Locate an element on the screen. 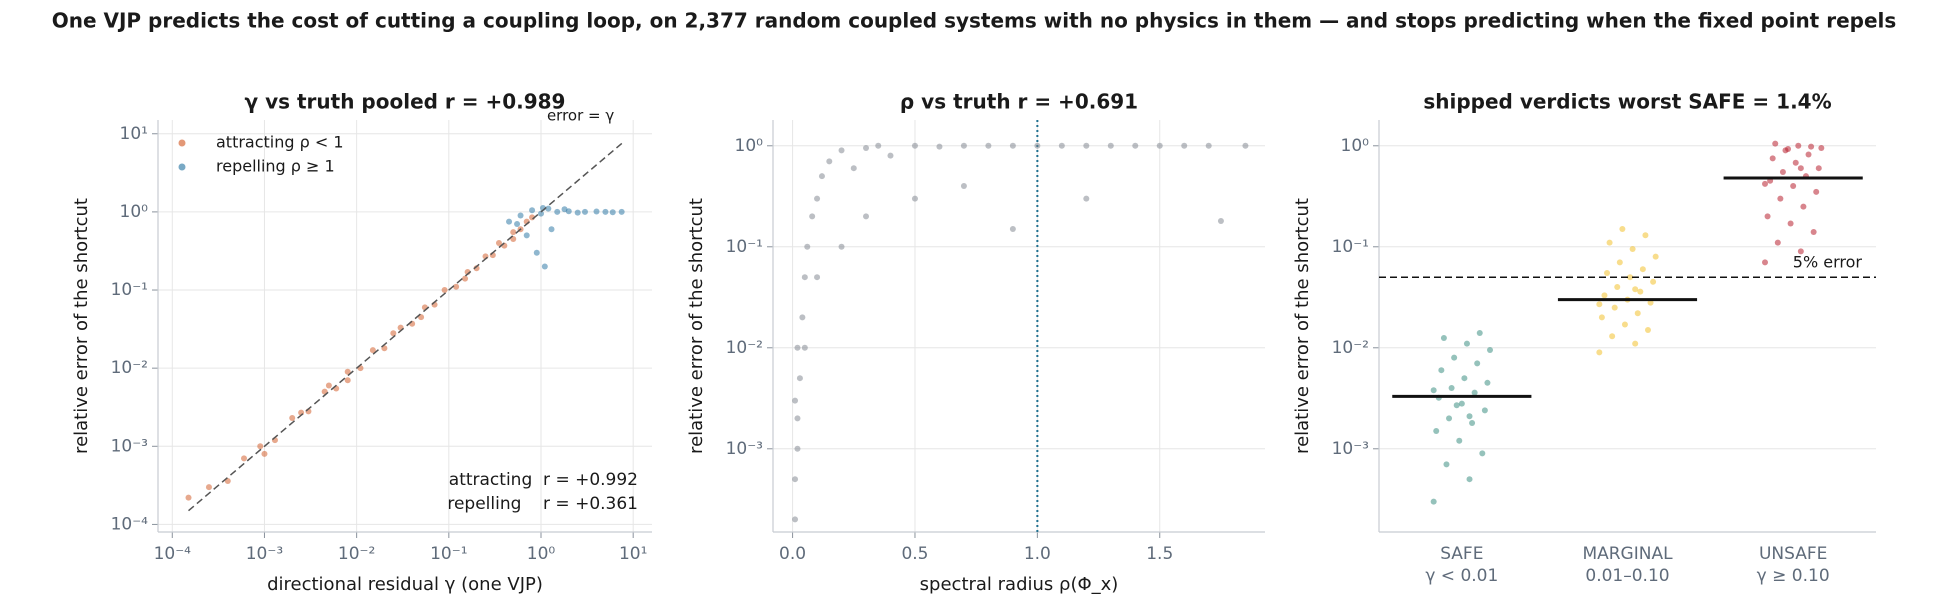 The width and height of the screenshot is (1948, 612). reference-label: error = γ is located at coordinates (580, 116).